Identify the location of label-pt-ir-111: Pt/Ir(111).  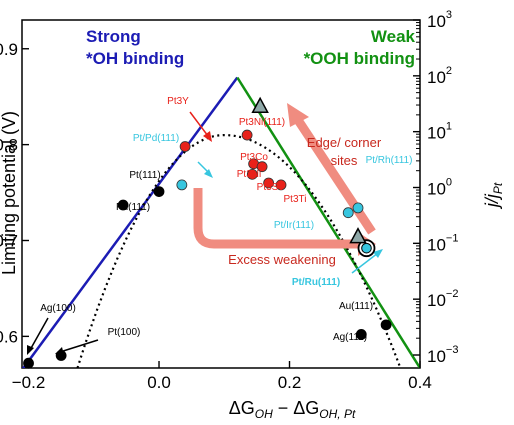
(294, 225).